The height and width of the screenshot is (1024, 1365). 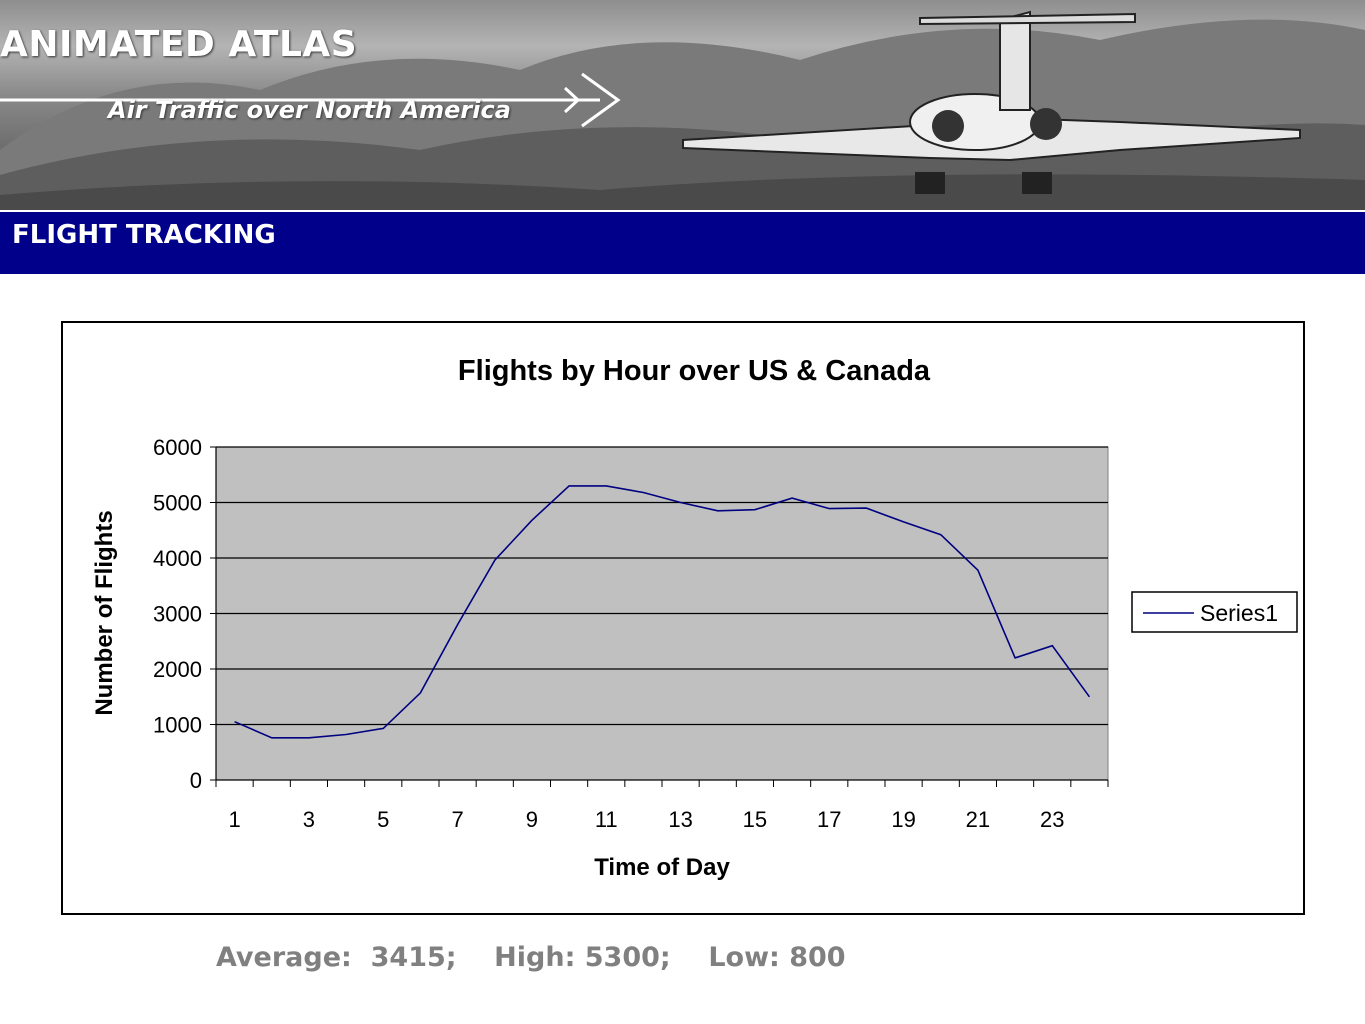 What do you see at coordinates (680, 819) in the screenshot?
I see `x-tick-label: 13` at bounding box center [680, 819].